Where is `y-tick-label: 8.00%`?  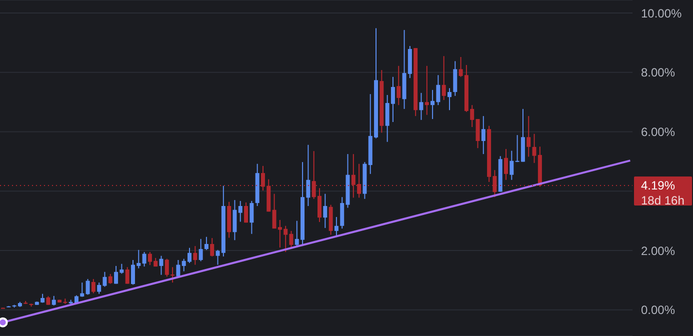
y-tick-label: 8.00% is located at coordinates (658, 73).